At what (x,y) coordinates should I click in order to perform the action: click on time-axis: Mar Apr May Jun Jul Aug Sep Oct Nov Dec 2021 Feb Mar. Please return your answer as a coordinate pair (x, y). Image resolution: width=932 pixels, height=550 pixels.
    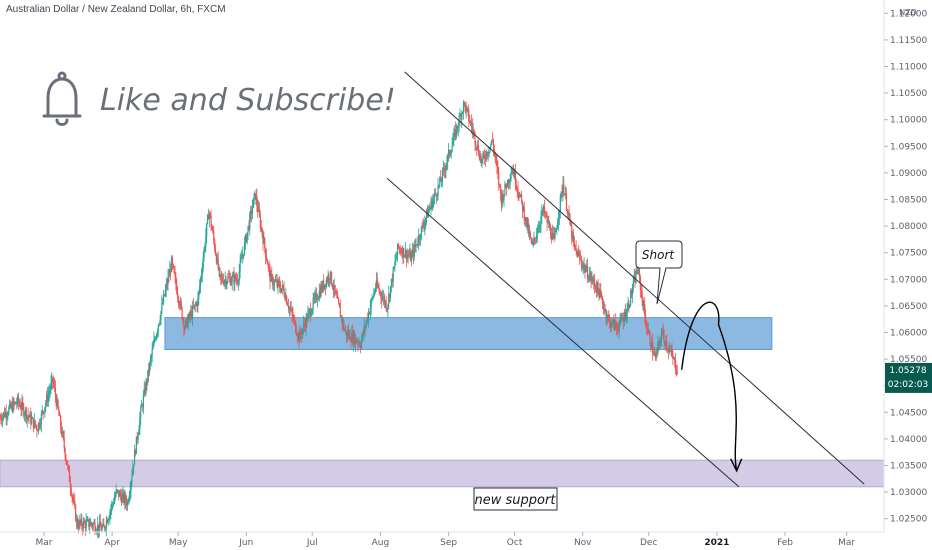
    Looking at the image, I should click on (442, 539).